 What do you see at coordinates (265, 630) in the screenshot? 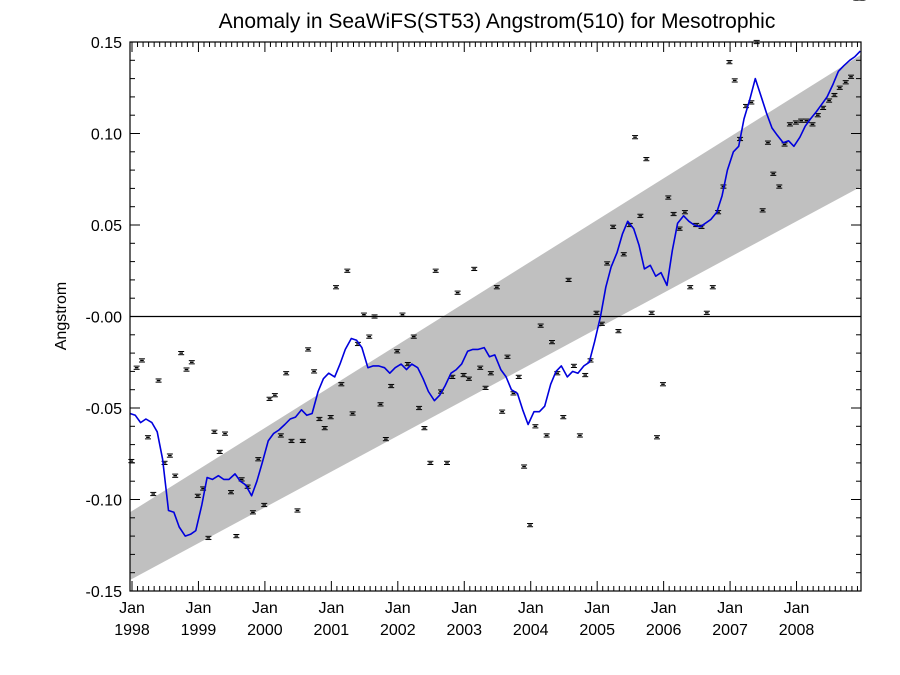
I see `x-tick-label-year: 2000` at bounding box center [265, 630].